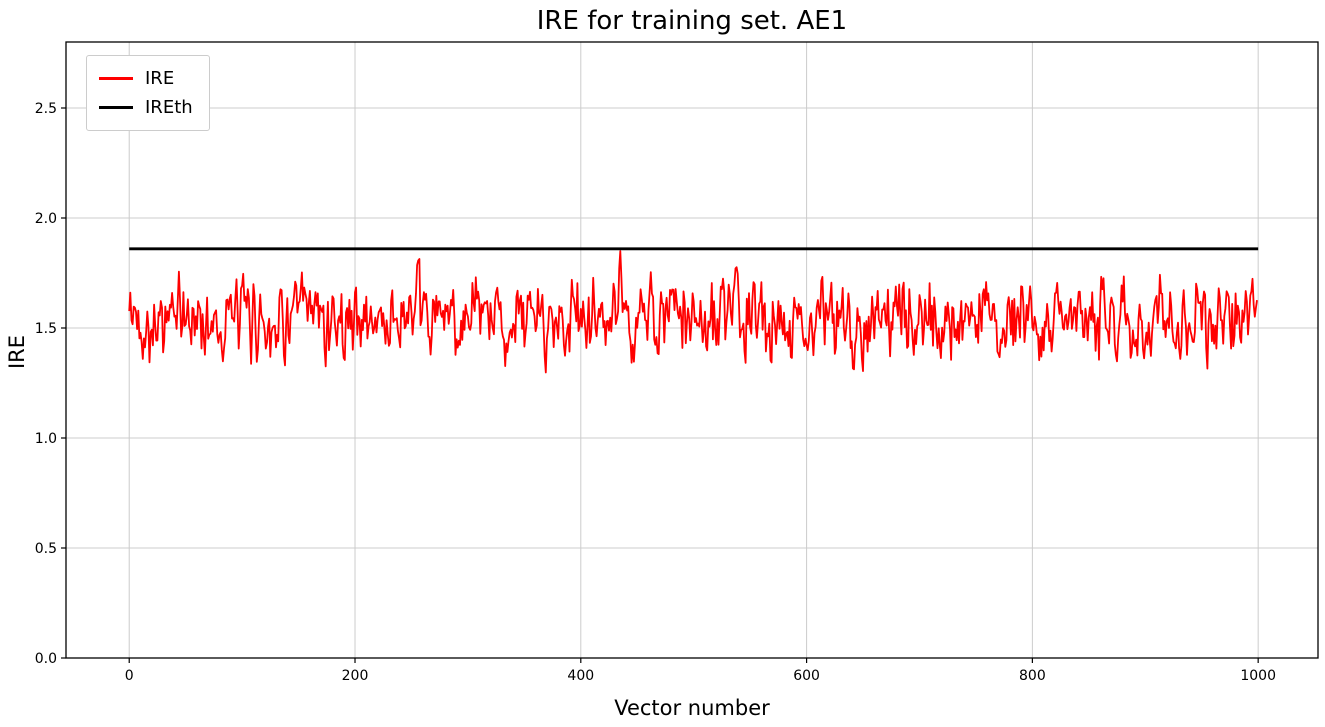 The image size is (1325, 727). I want to click on y-tick-label: 1.0, so click(46, 439).